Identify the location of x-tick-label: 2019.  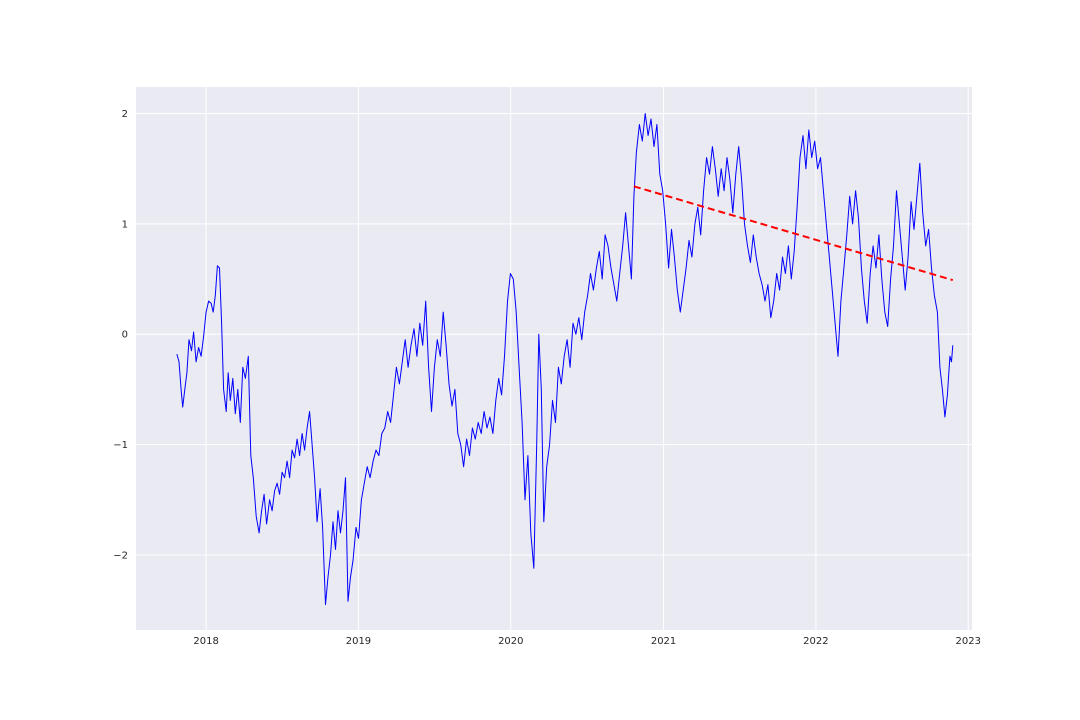
(358, 641).